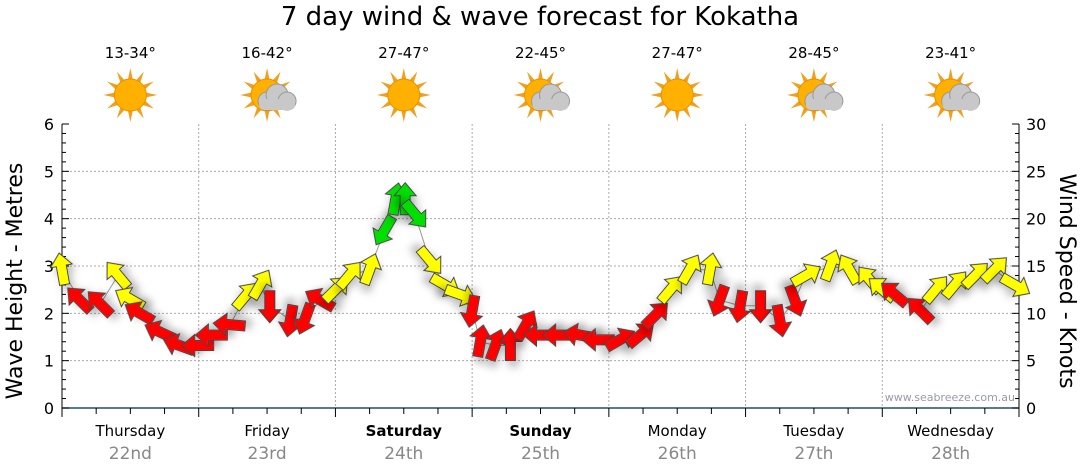  I want to click on sun-icon, so click(403, 95).